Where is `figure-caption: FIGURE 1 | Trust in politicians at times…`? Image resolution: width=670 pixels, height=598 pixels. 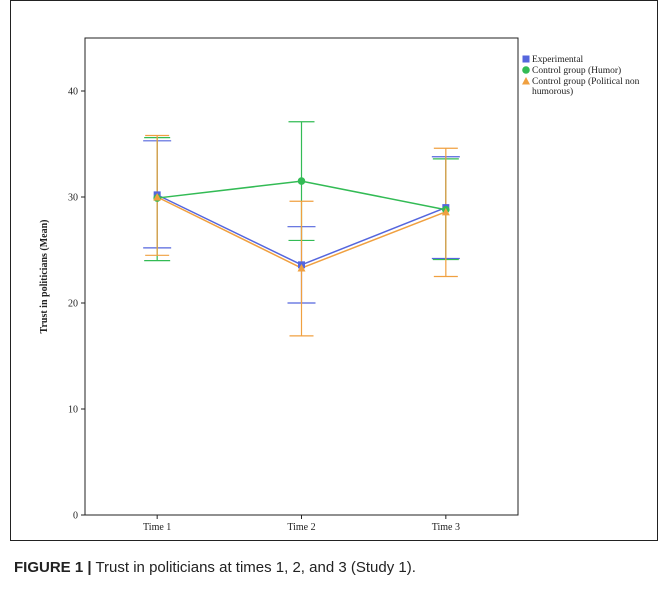
figure-caption: FIGURE 1 | Trust in politicians at times… is located at coordinates (215, 567).